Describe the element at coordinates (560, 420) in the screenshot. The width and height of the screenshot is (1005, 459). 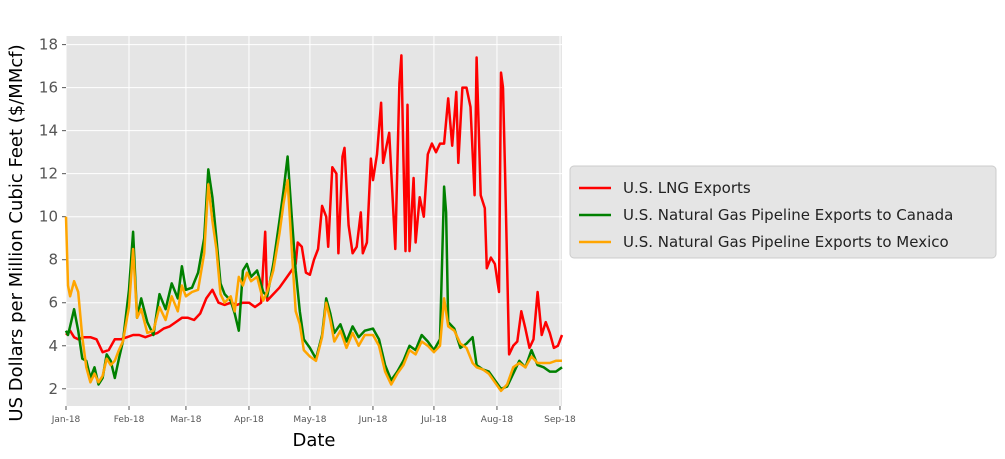
I see `x-tick-label: Sep-18` at that location.